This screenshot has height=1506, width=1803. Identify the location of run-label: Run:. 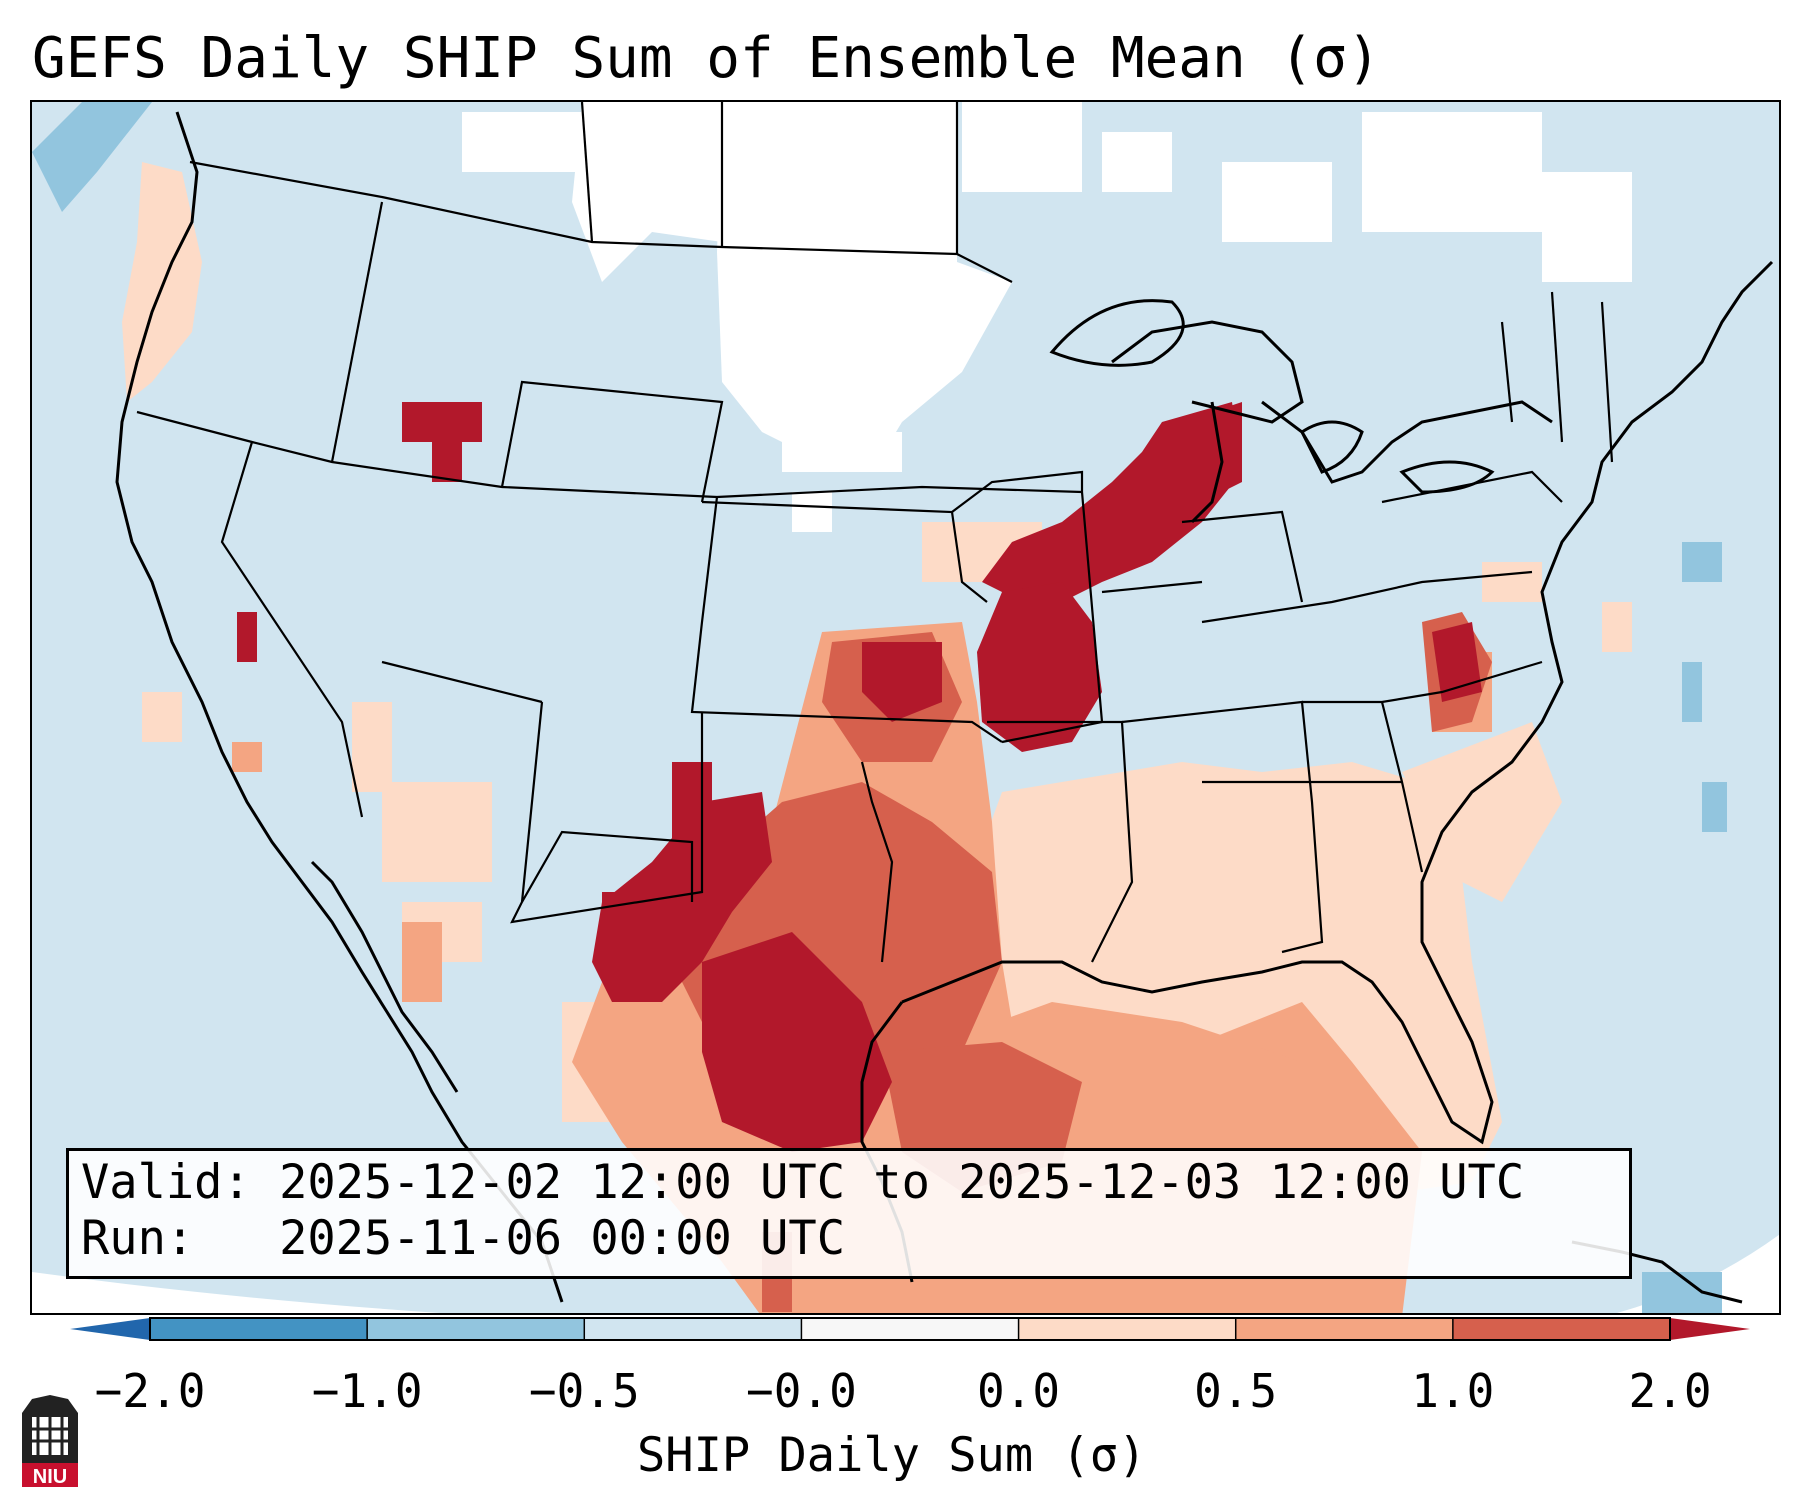
(138, 1238).